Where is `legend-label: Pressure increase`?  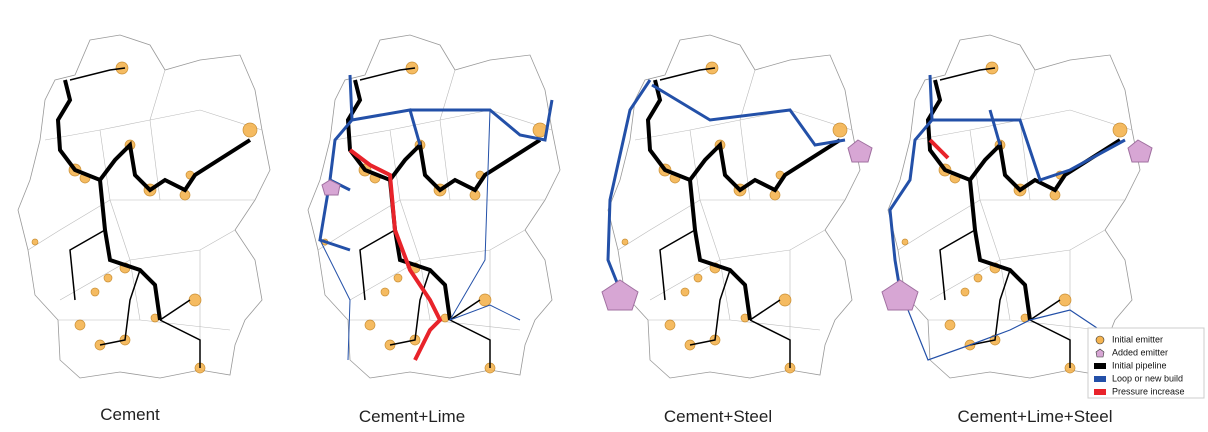
legend-label: Pressure increase is located at coordinates (1148, 391).